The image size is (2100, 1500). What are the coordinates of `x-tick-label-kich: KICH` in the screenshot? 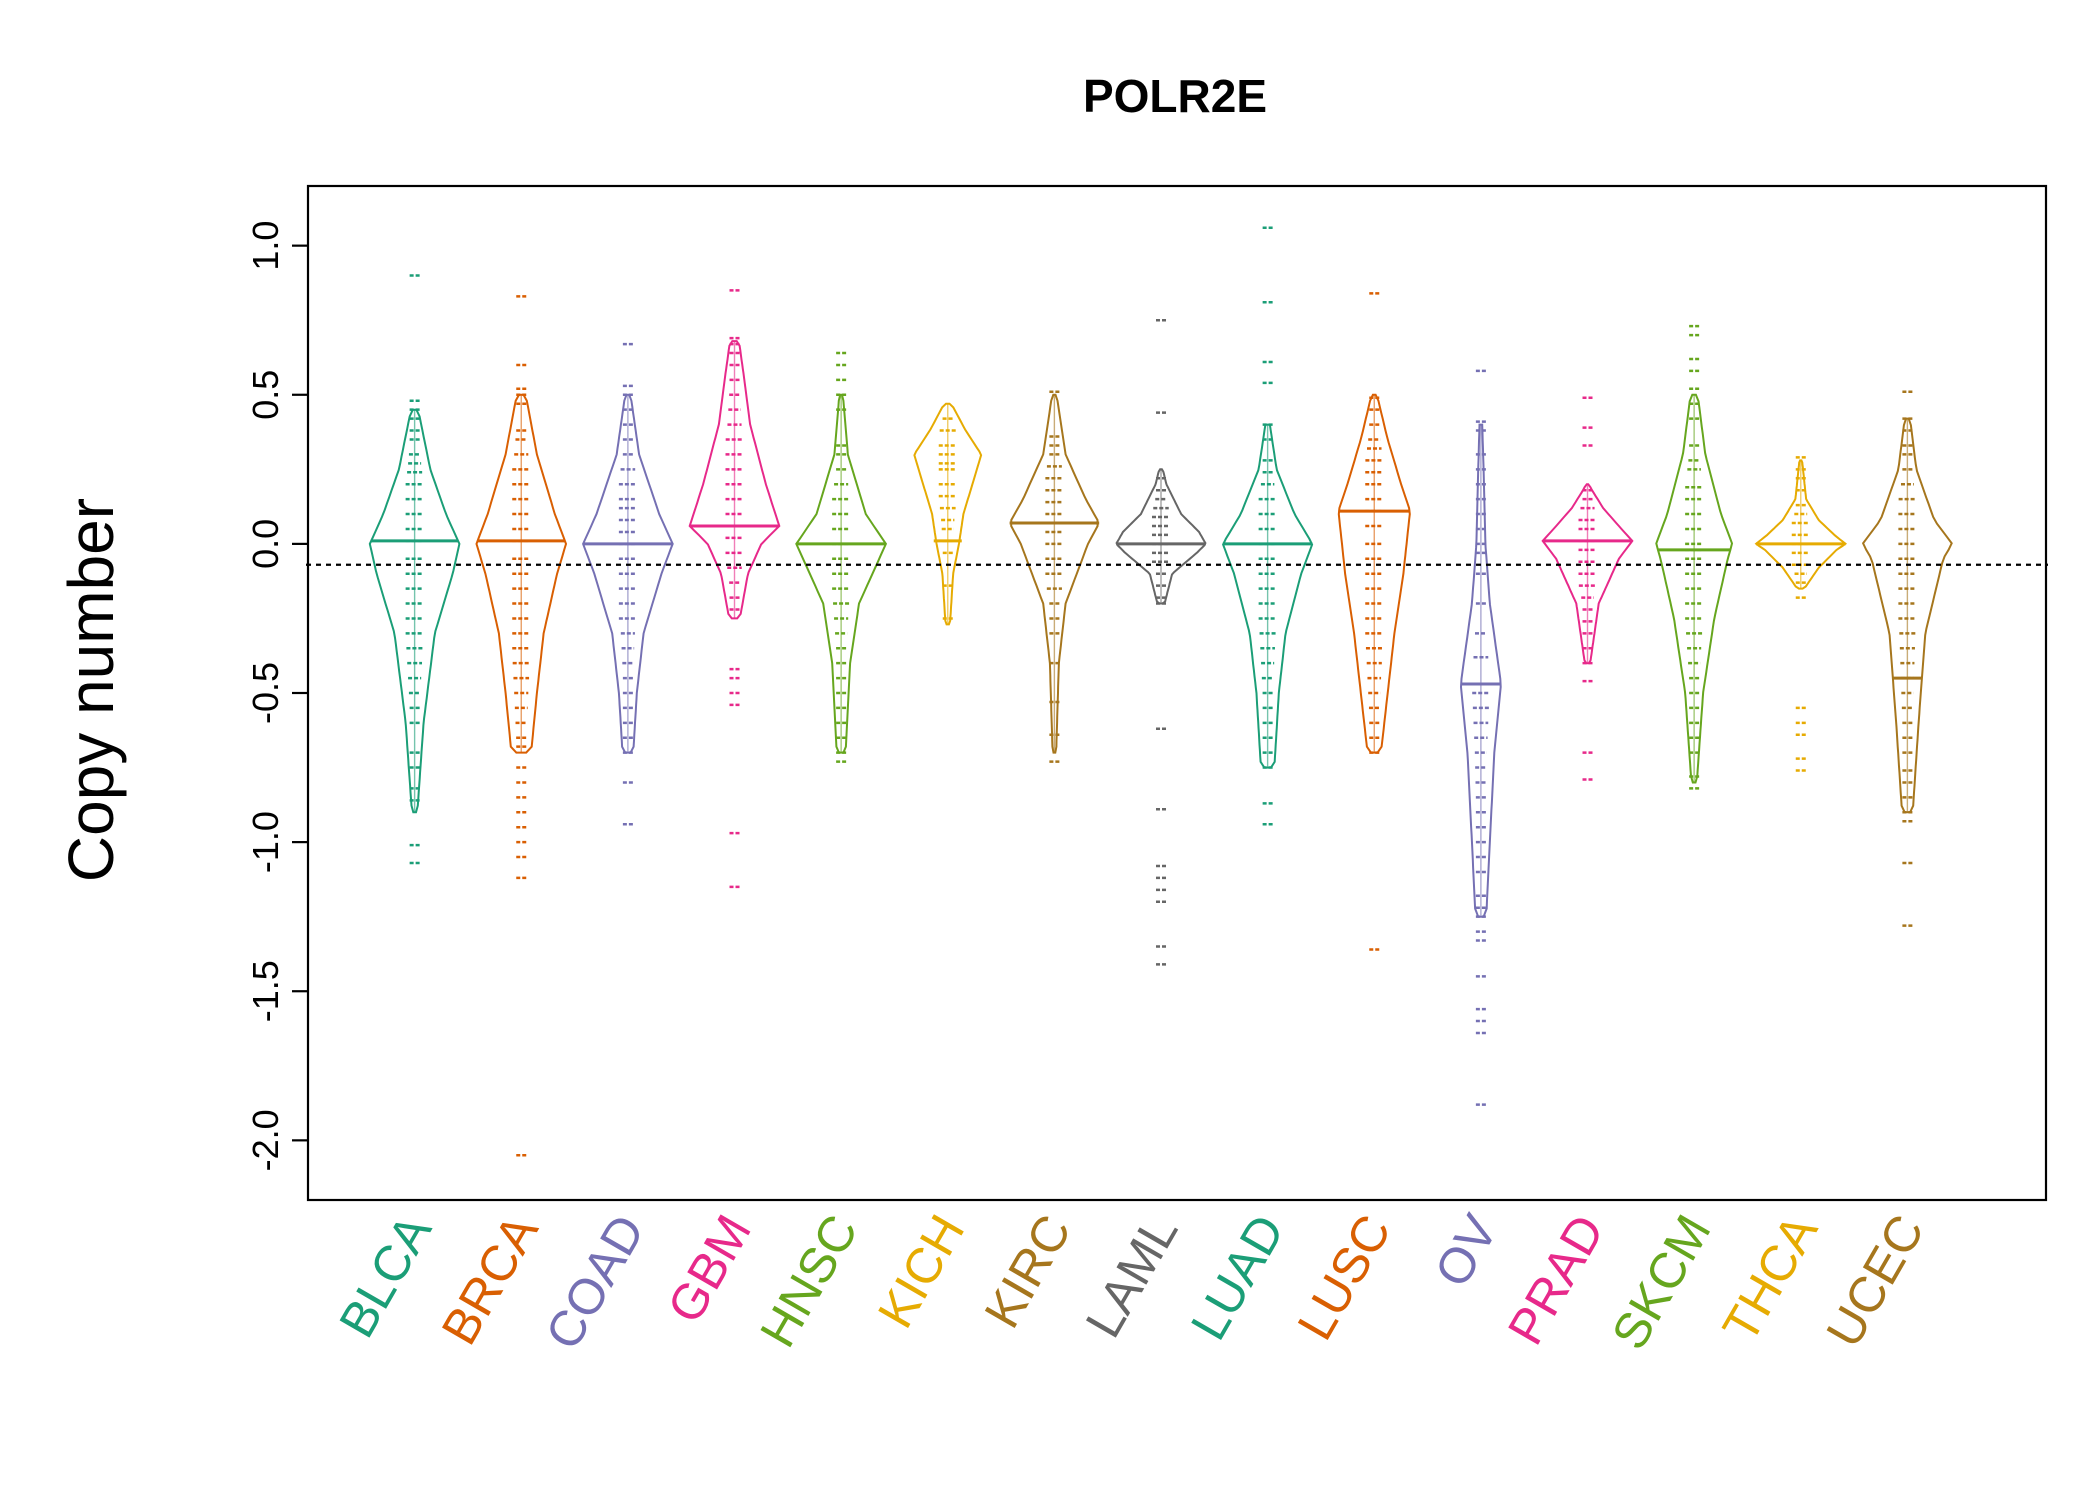 It's located at (921, 1271).